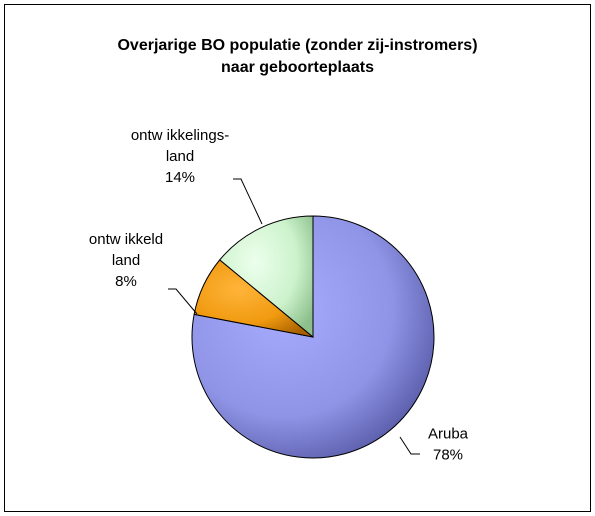 This screenshot has width=595, height=516. What do you see at coordinates (126, 281) in the screenshot?
I see `slice-label-2-line-3: 8%` at bounding box center [126, 281].